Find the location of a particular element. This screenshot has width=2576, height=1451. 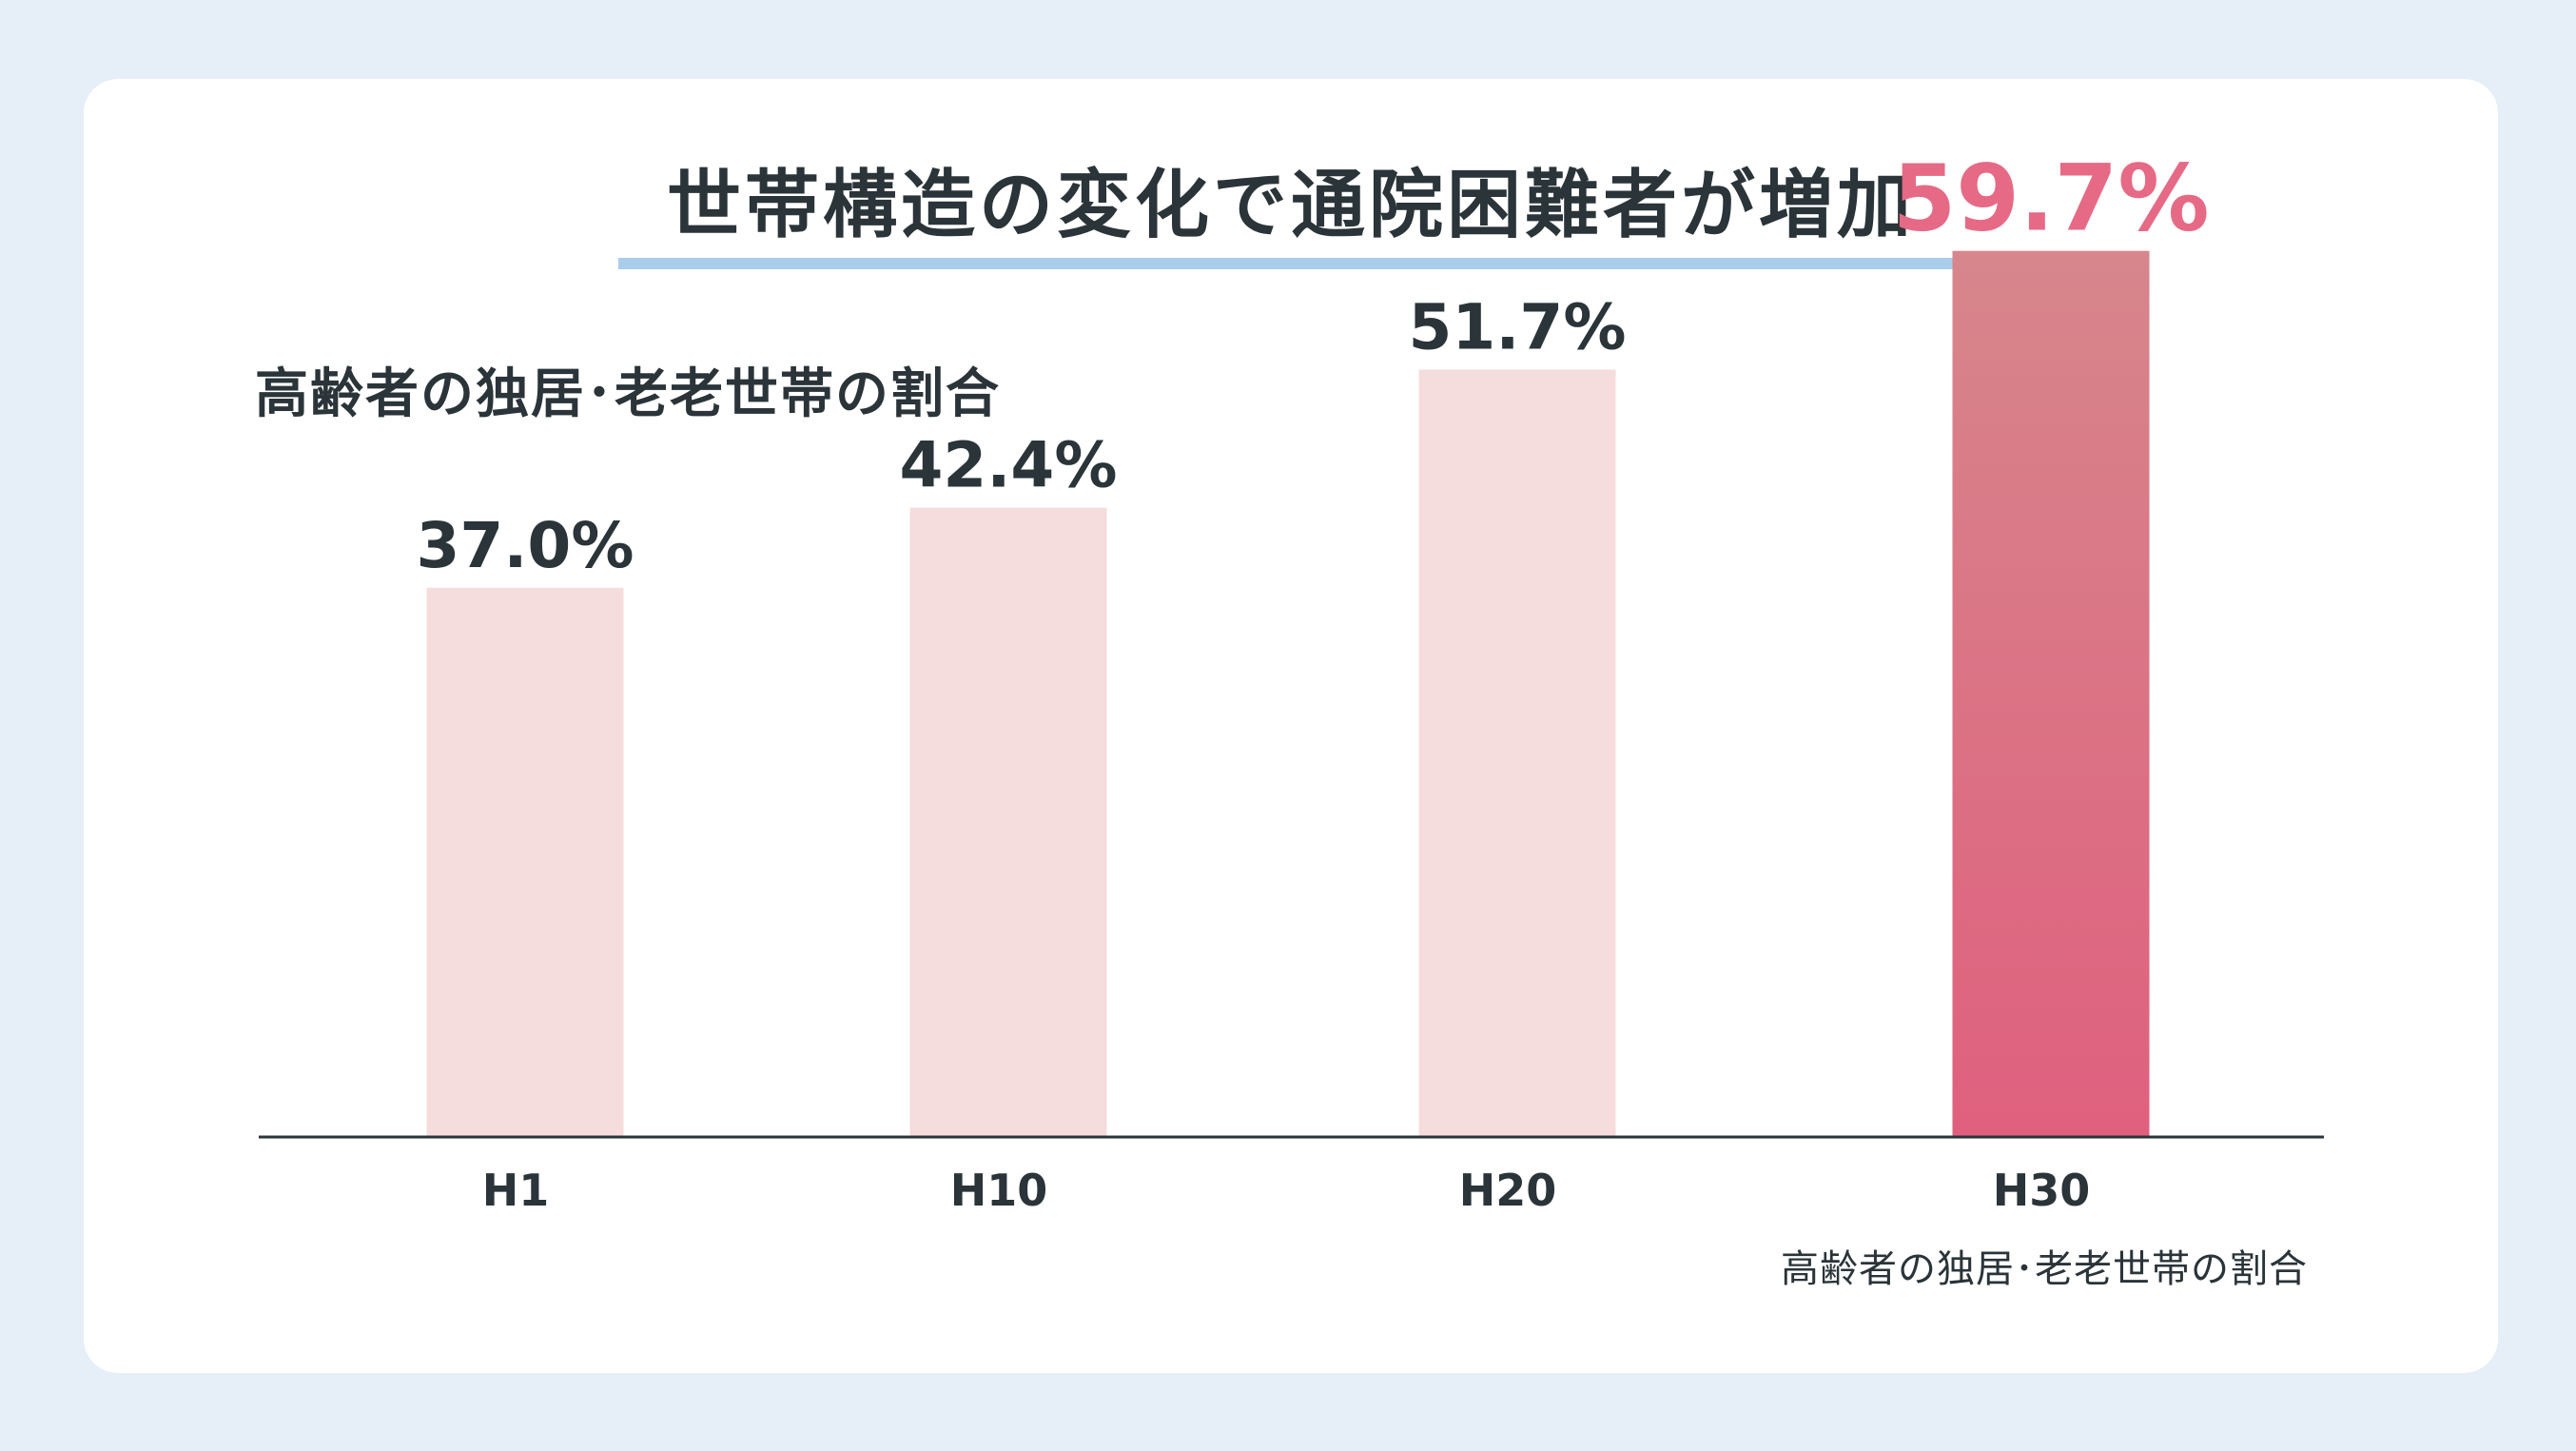

title-underline is located at coordinates (1288, 264).